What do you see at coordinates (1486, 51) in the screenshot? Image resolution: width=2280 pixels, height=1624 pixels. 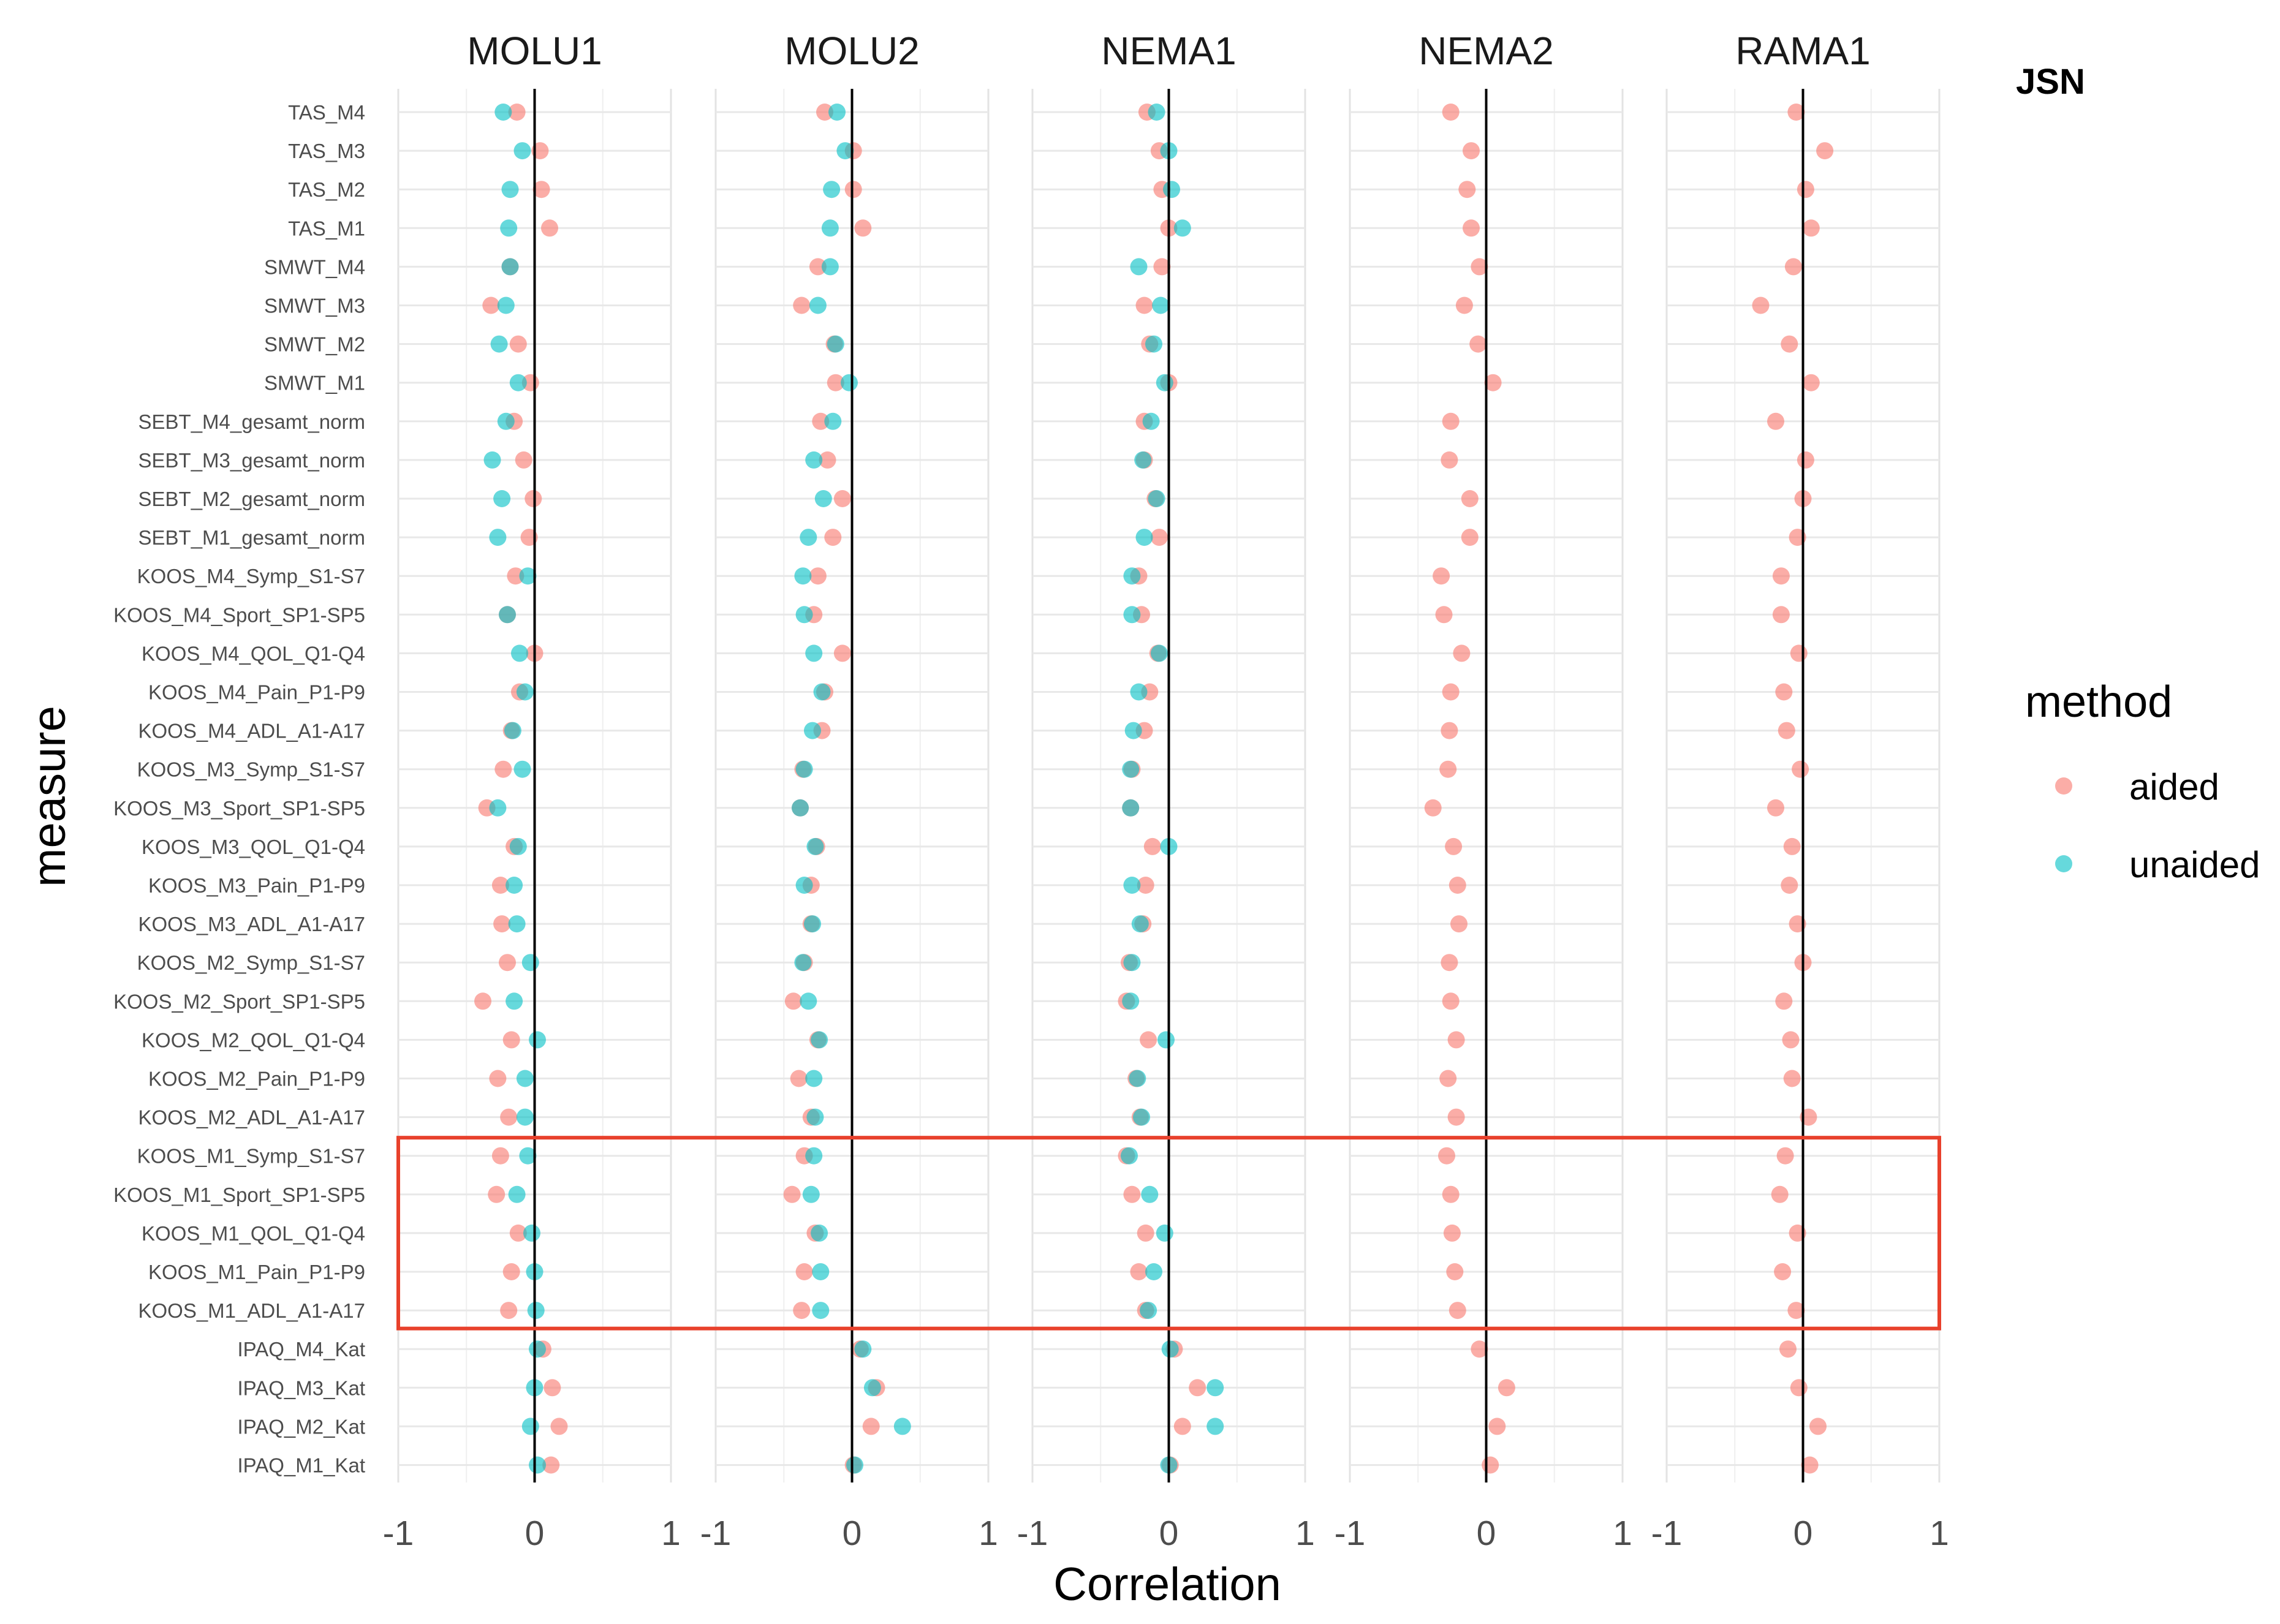 I see `facet-label: NEMA2` at bounding box center [1486, 51].